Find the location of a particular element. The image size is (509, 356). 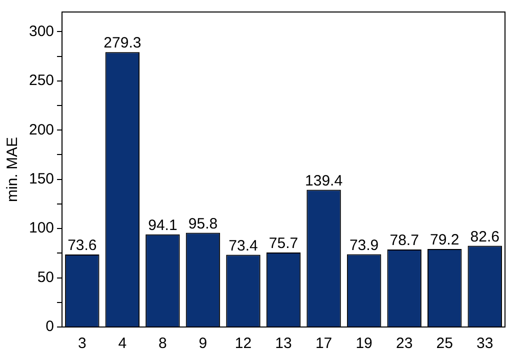

x-tick-label: 23 is located at coordinates (404, 343).